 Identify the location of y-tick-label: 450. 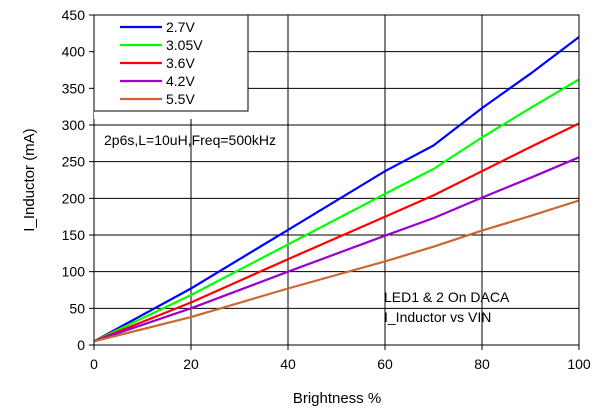
(74, 15).